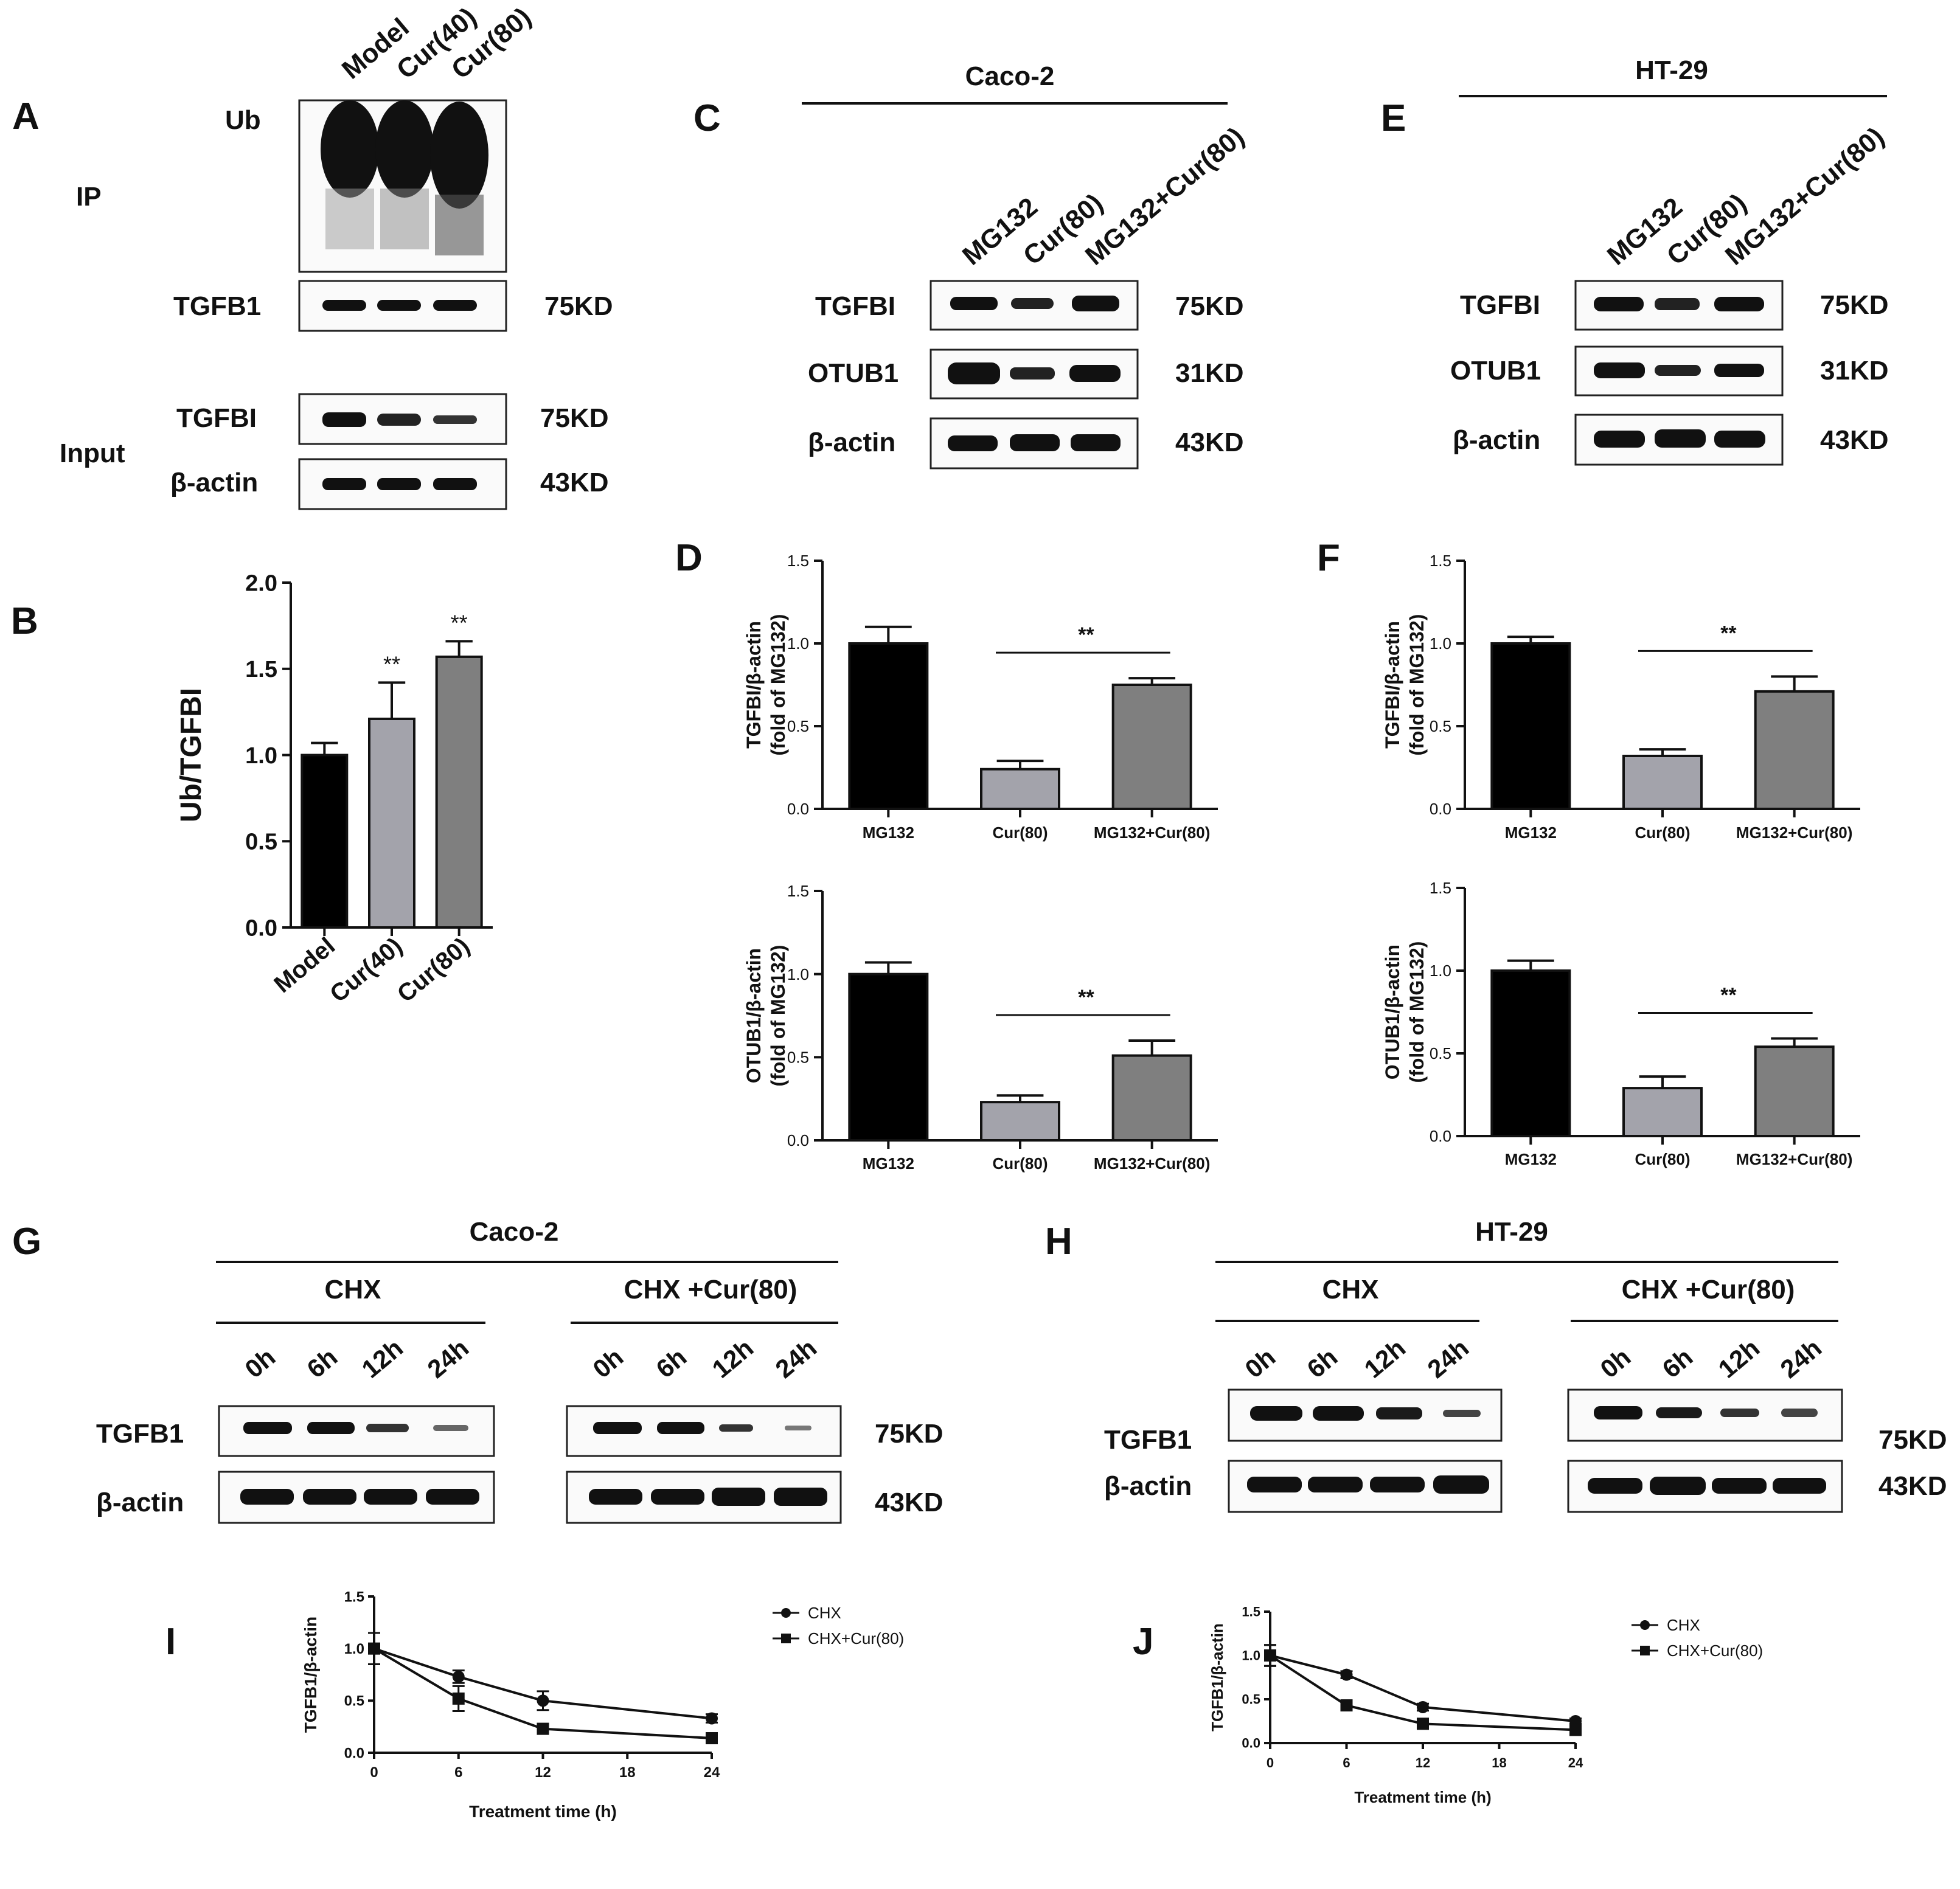 Image resolution: width=1960 pixels, height=1889 pixels. Describe the element at coordinates (1794, 1159) in the screenshot. I see `x-tick-label: MG132+Cur(80)` at that location.